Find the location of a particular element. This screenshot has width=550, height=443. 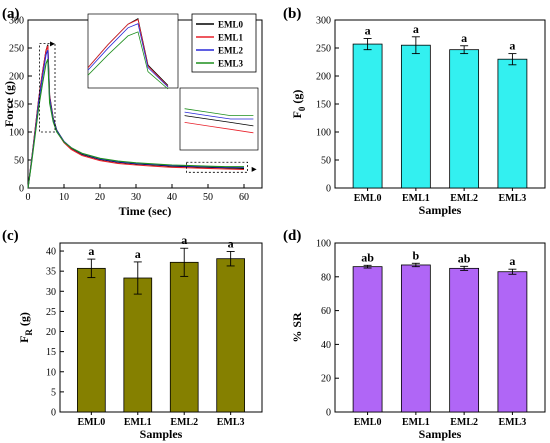

y-tick-label: 5 is located at coordinates (53, 392).